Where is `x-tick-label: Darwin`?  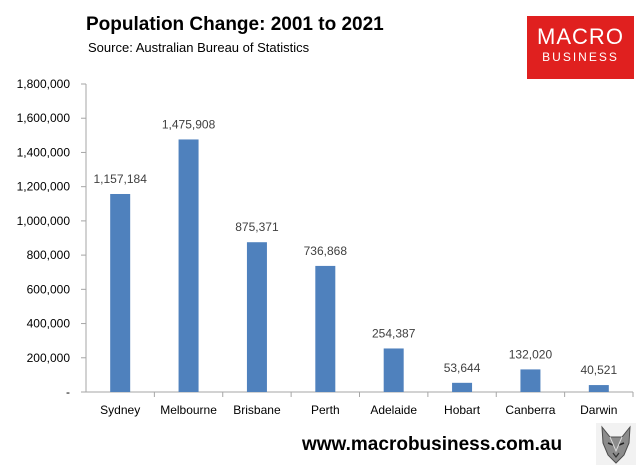 x-tick-label: Darwin is located at coordinates (598, 410).